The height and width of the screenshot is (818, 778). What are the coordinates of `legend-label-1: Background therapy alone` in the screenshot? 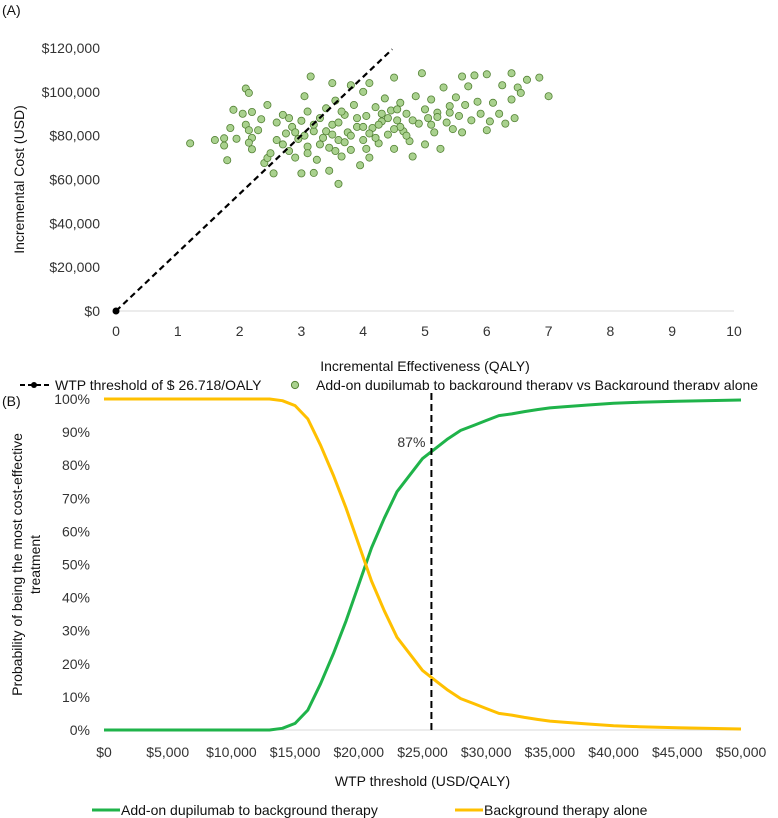 It's located at (566, 810).